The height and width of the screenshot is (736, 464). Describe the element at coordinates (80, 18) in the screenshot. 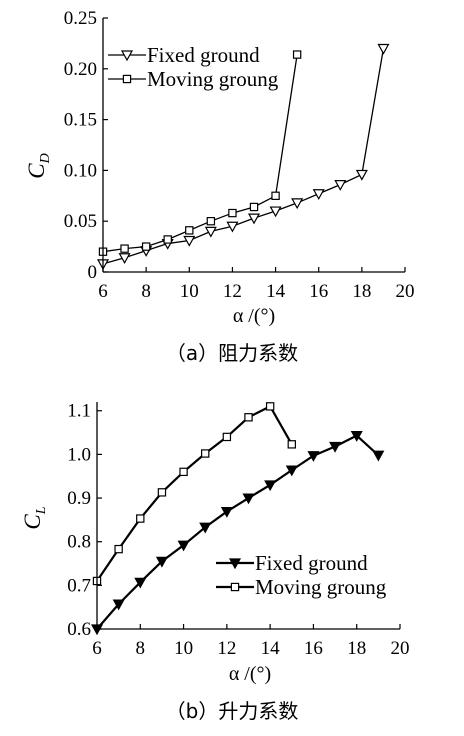

I see `drag-y-tick-label: 0.25` at that location.